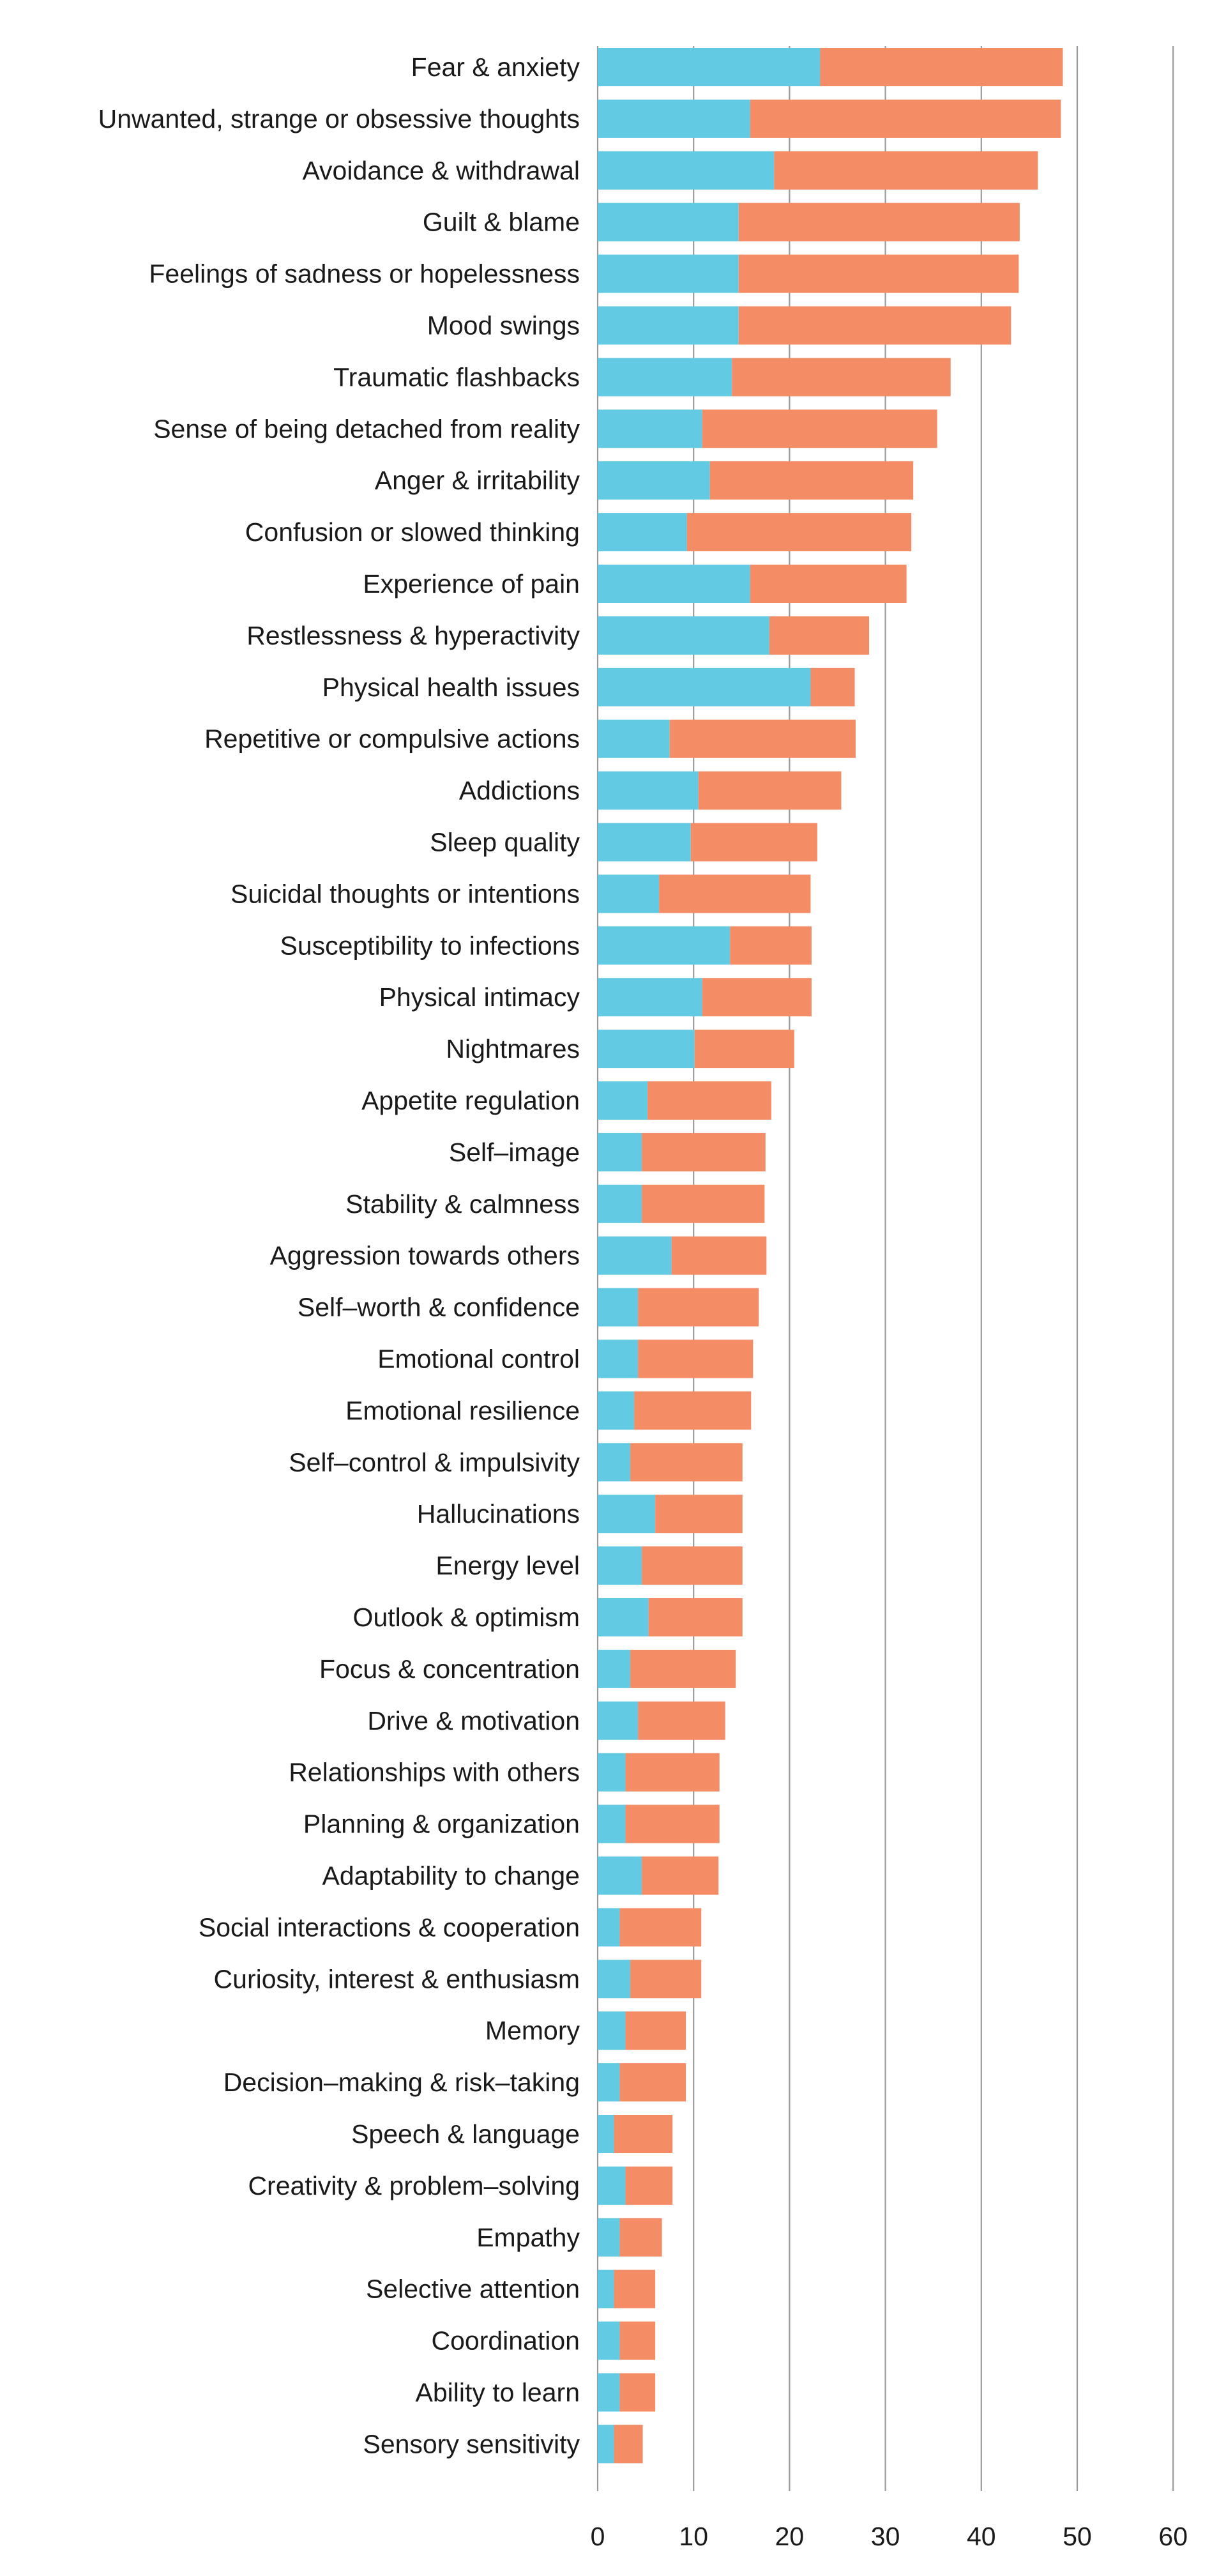  Describe the element at coordinates (790, 2536) in the screenshot. I see `x-tick-label-20: 20` at that location.